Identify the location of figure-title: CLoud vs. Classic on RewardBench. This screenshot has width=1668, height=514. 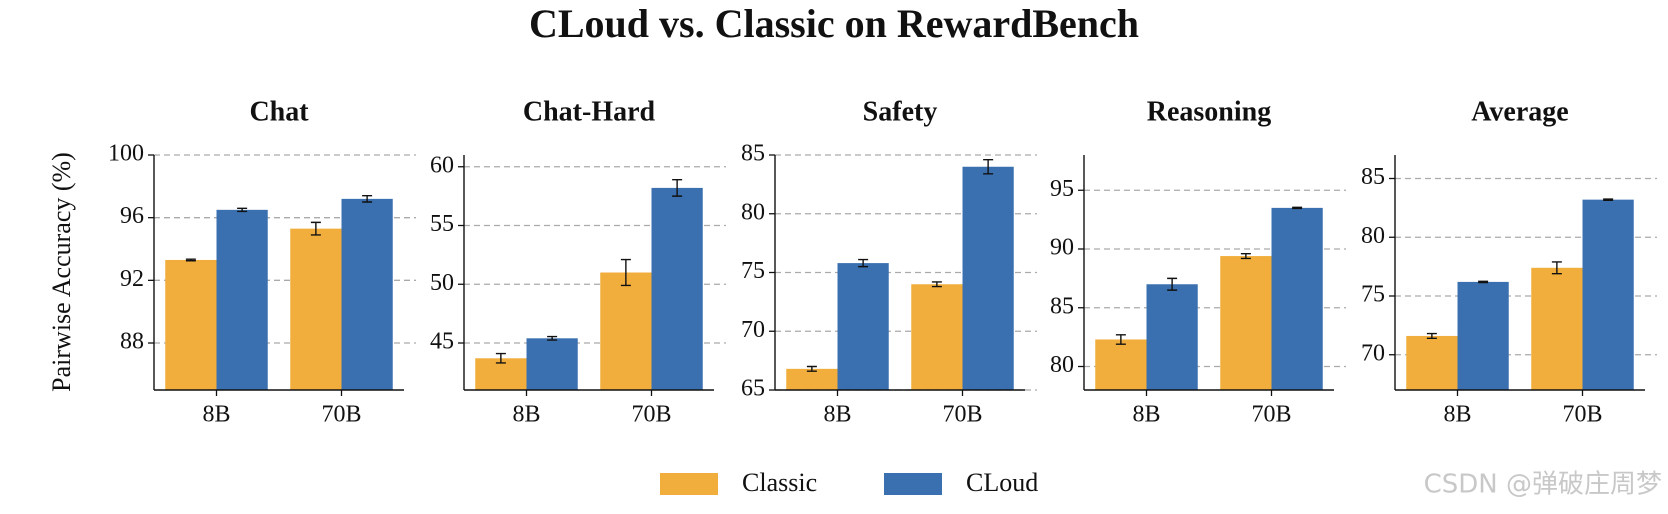
(834, 23).